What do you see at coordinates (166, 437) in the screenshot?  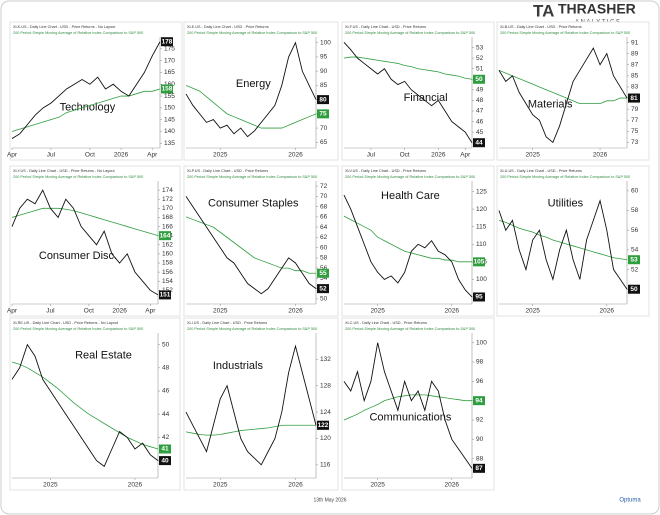 I see `y-tick-label: 42` at bounding box center [166, 437].